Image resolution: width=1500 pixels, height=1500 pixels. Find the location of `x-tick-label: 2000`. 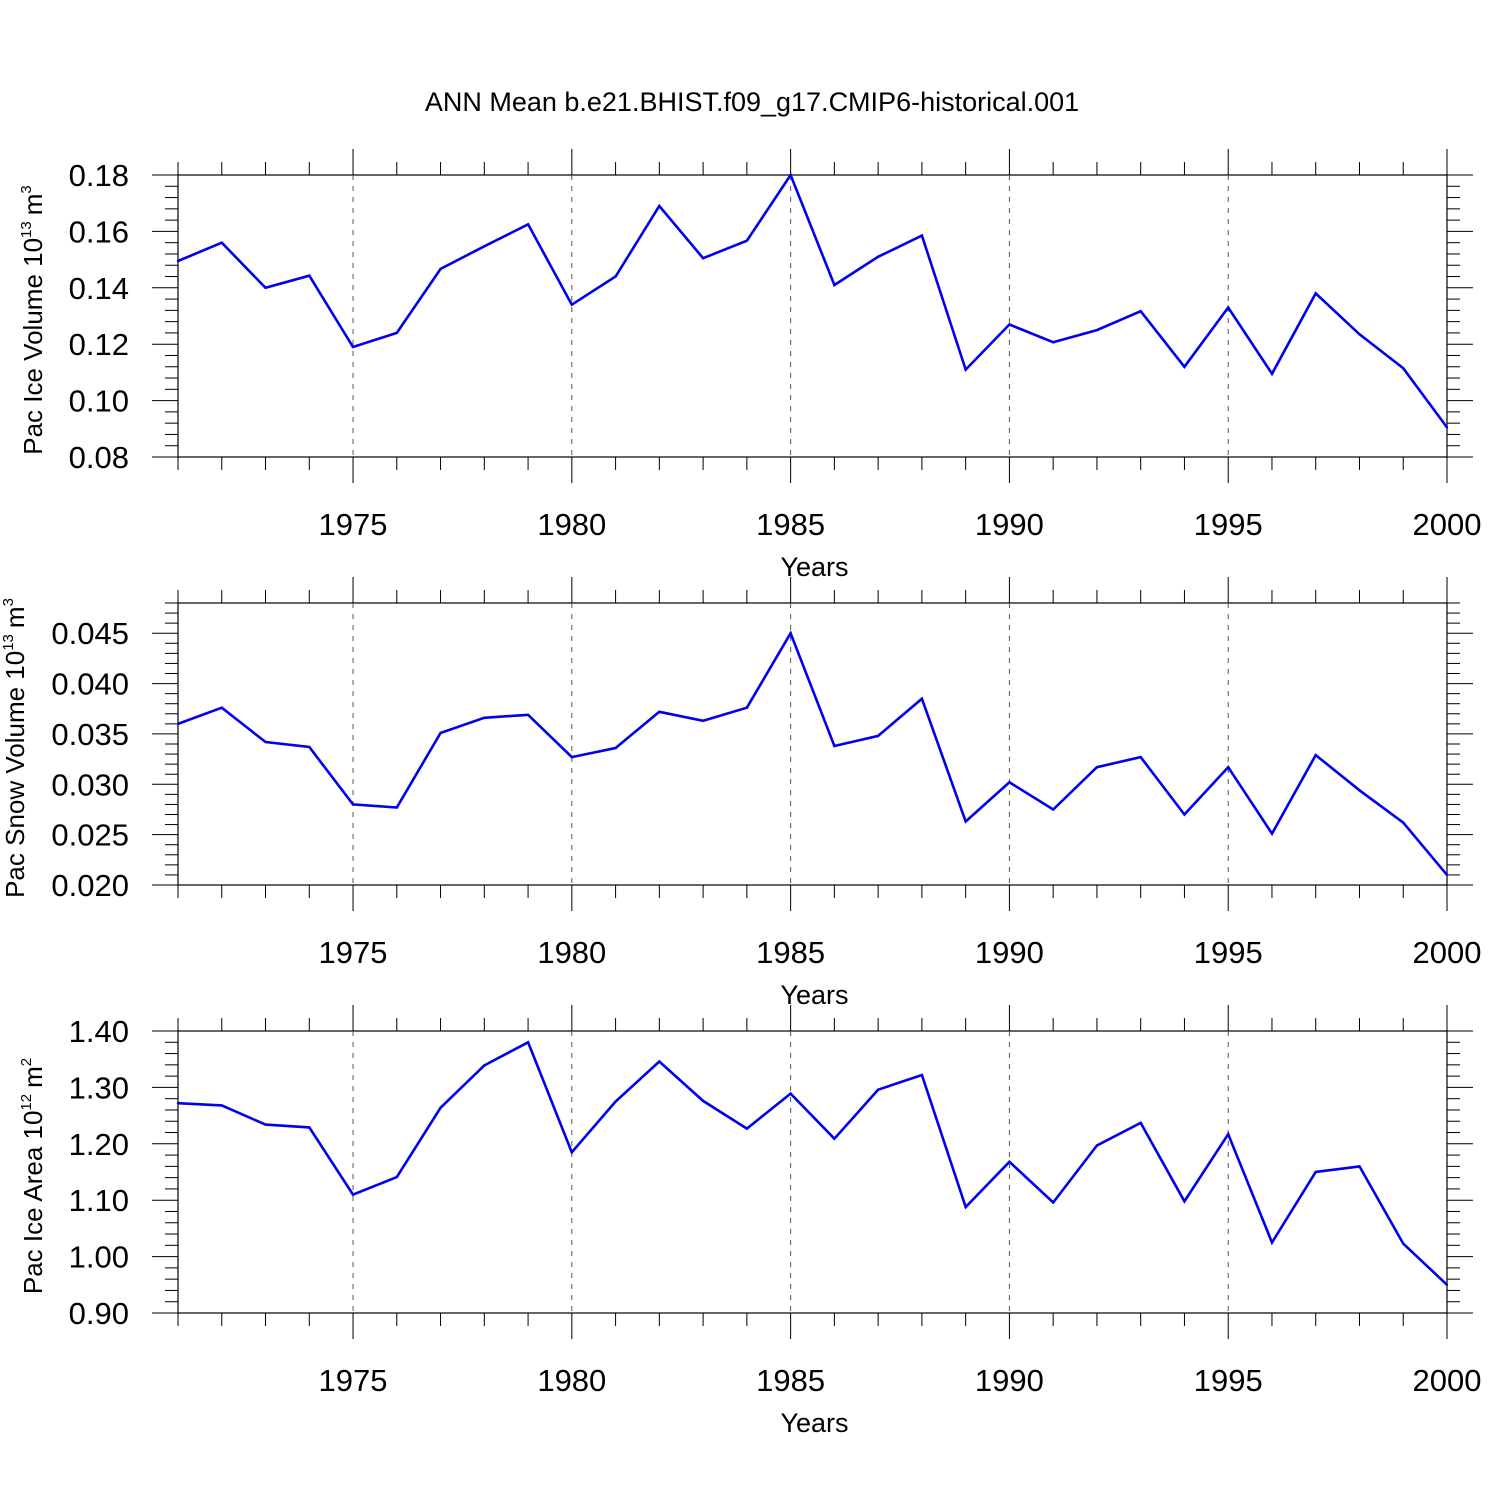

x-tick-label: 2000 is located at coordinates (1447, 952).